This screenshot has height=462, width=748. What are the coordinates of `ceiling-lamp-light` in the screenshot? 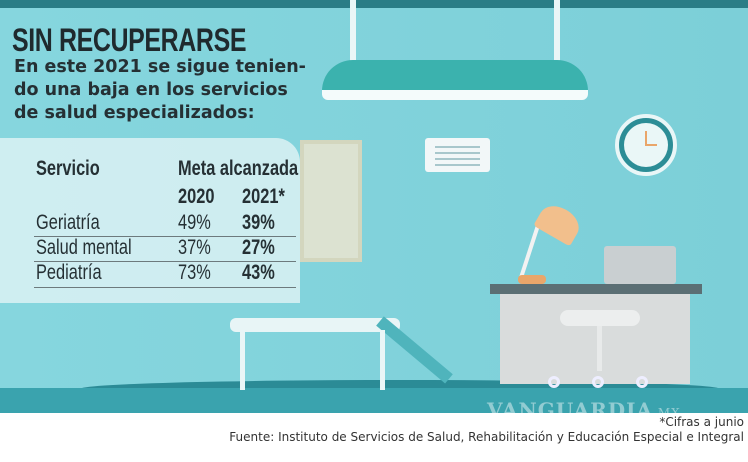 It's located at (455, 95).